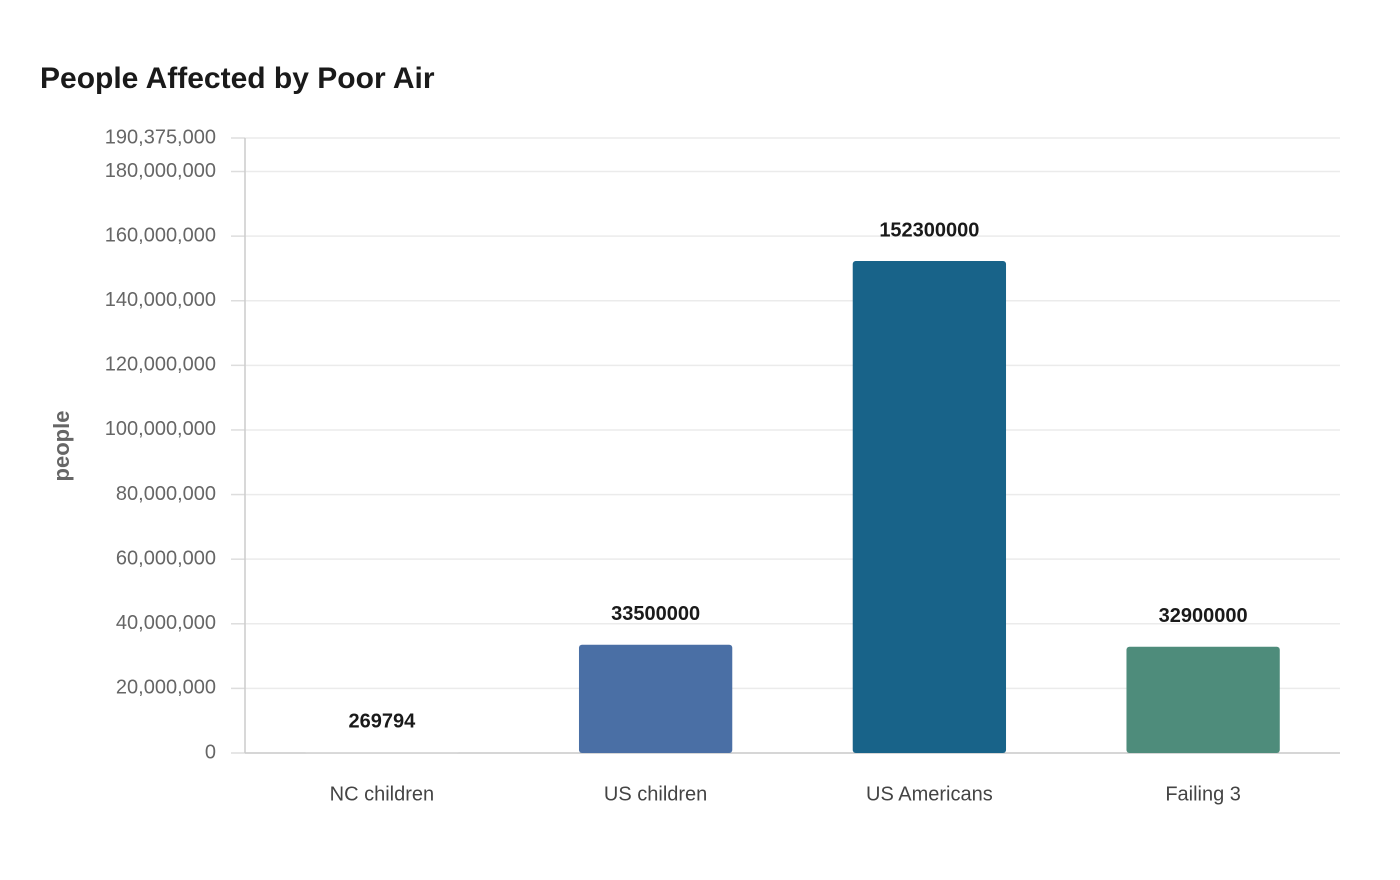  What do you see at coordinates (383, 721) in the screenshot?
I see `value-label: 269794` at bounding box center [383, 721].